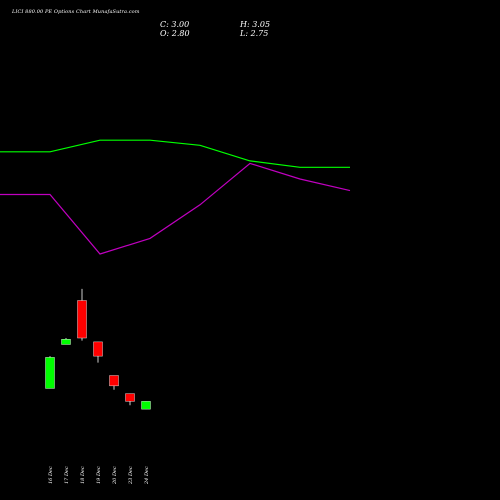  I want to click on x-tick-label: 16 Dec, so click(51, 475).